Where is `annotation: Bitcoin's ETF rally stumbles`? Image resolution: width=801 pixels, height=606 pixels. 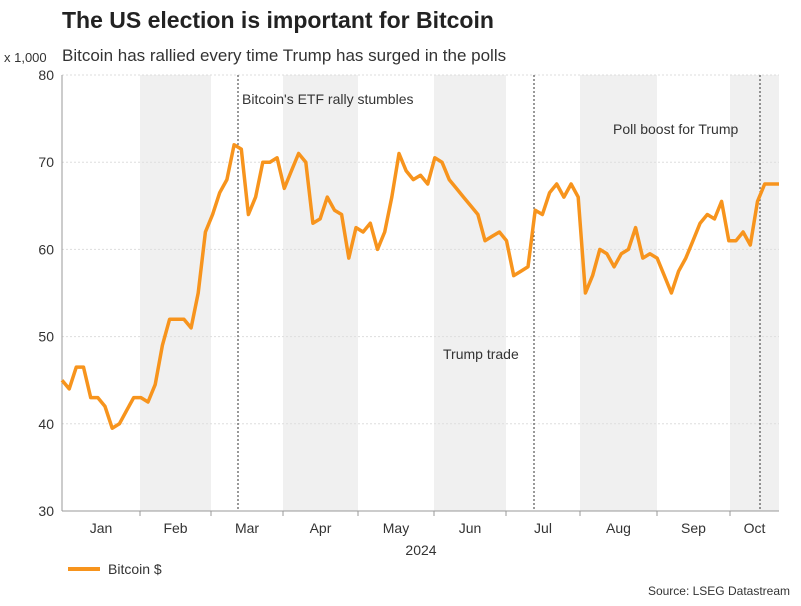 annotation: Bitcoin's ETF rally stumbles is located at coordinates (328, 99).